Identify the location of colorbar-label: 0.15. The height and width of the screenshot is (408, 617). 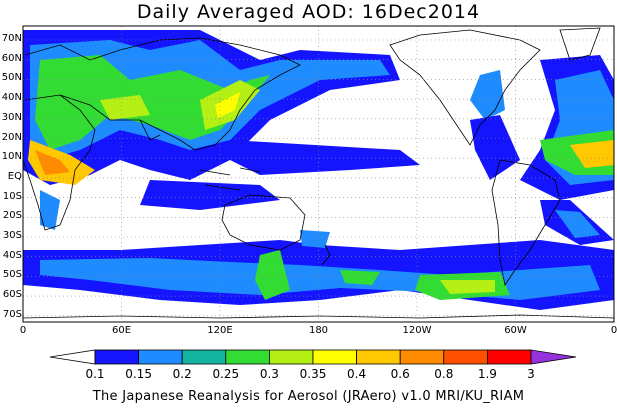
(138, 374).